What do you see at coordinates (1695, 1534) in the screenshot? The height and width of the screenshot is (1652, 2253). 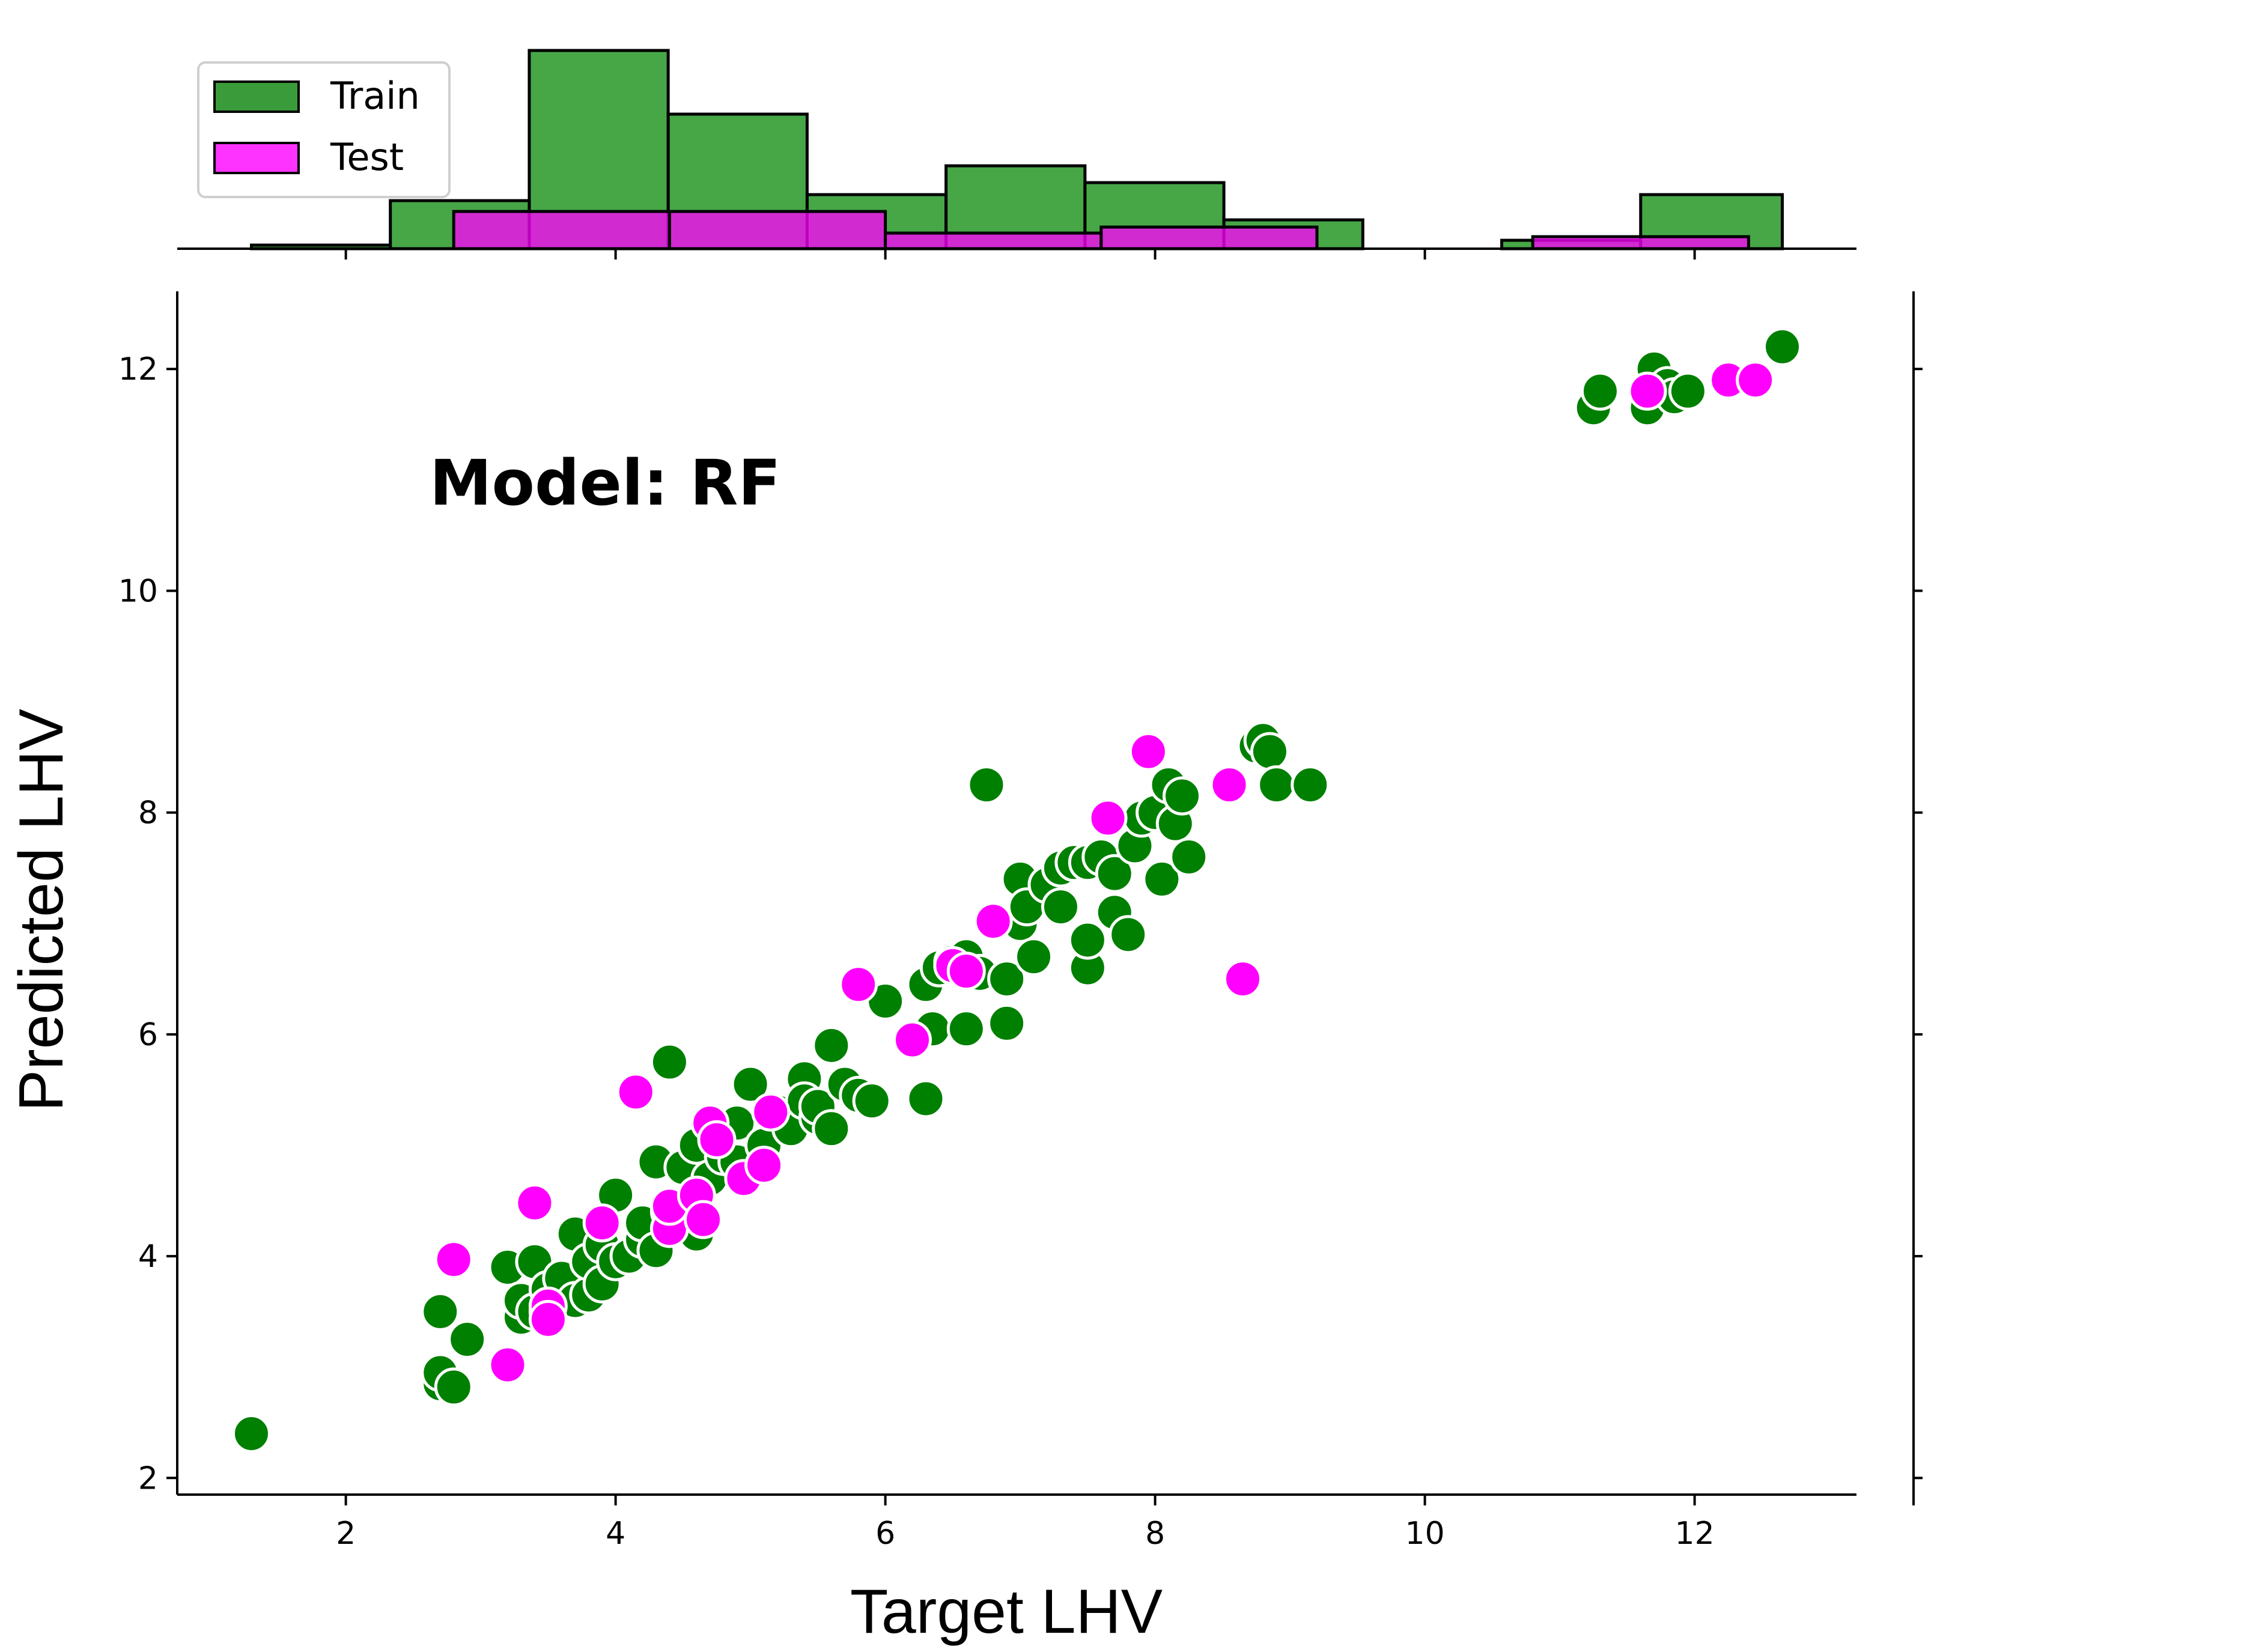 I see `x-tick-label: 12` at bounding box center [1695, 1534].